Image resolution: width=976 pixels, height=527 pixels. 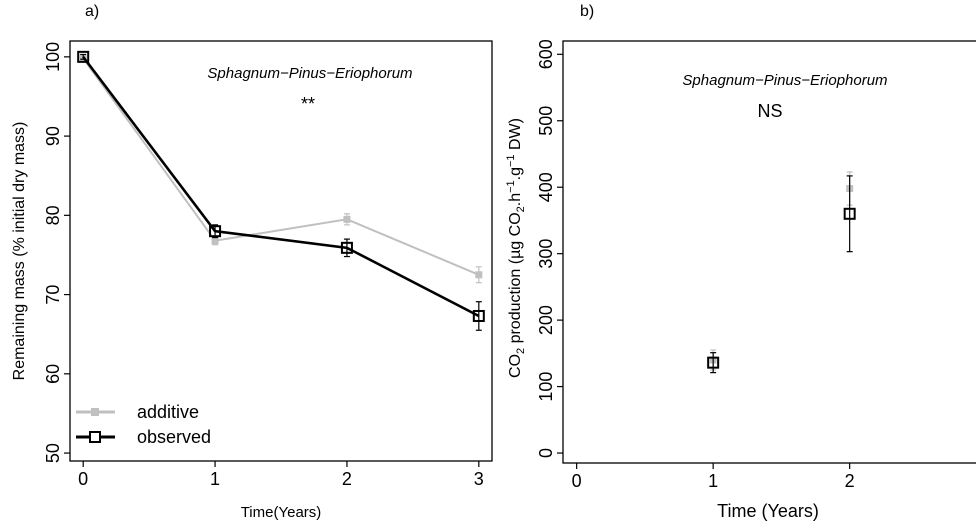 What do you see at coordinates (546, 121) in the screenshot?
I see `b-y-tick-label: 500` at bounding box center [546, 121].